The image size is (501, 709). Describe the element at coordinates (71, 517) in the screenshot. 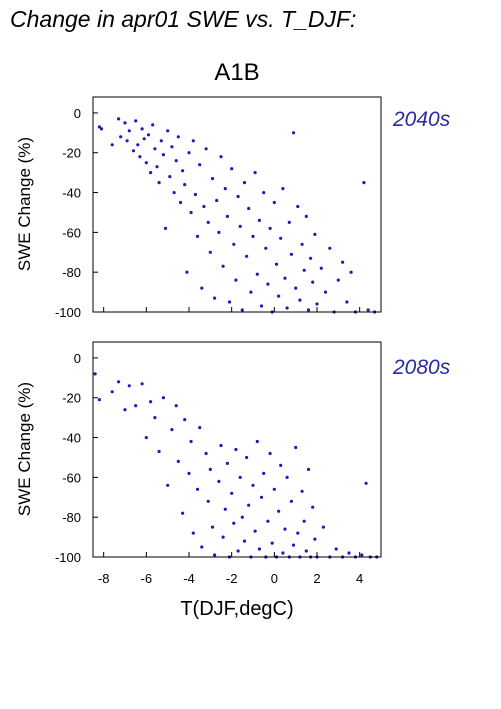

I see `panel-bottom-y-tick-label: -80` at that location.